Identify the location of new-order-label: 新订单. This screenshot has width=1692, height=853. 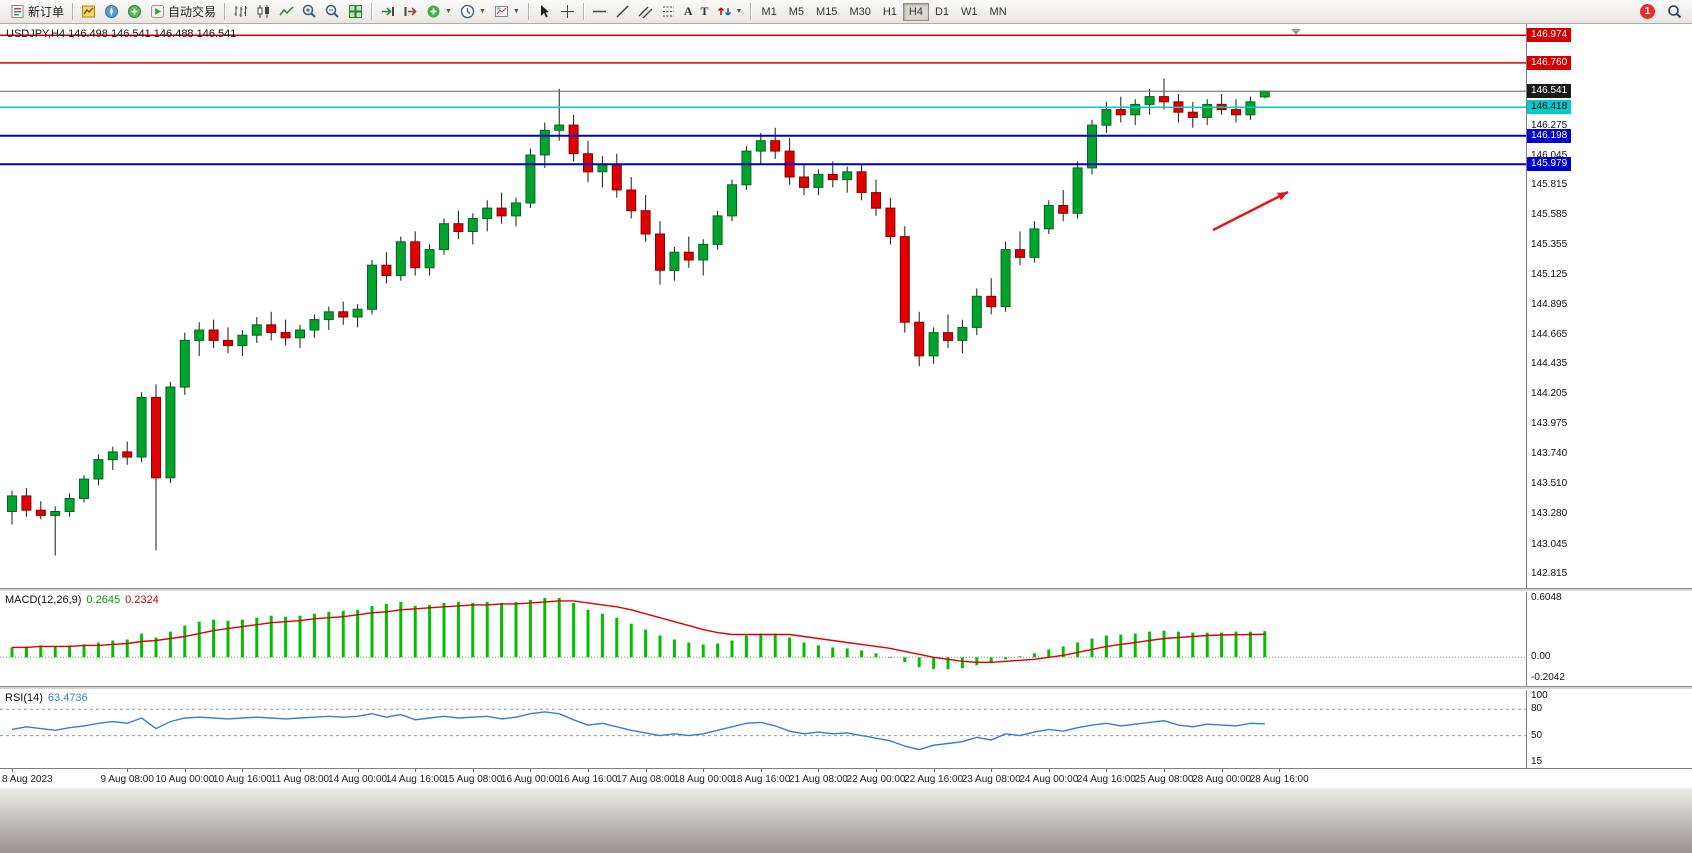
(46, 12).